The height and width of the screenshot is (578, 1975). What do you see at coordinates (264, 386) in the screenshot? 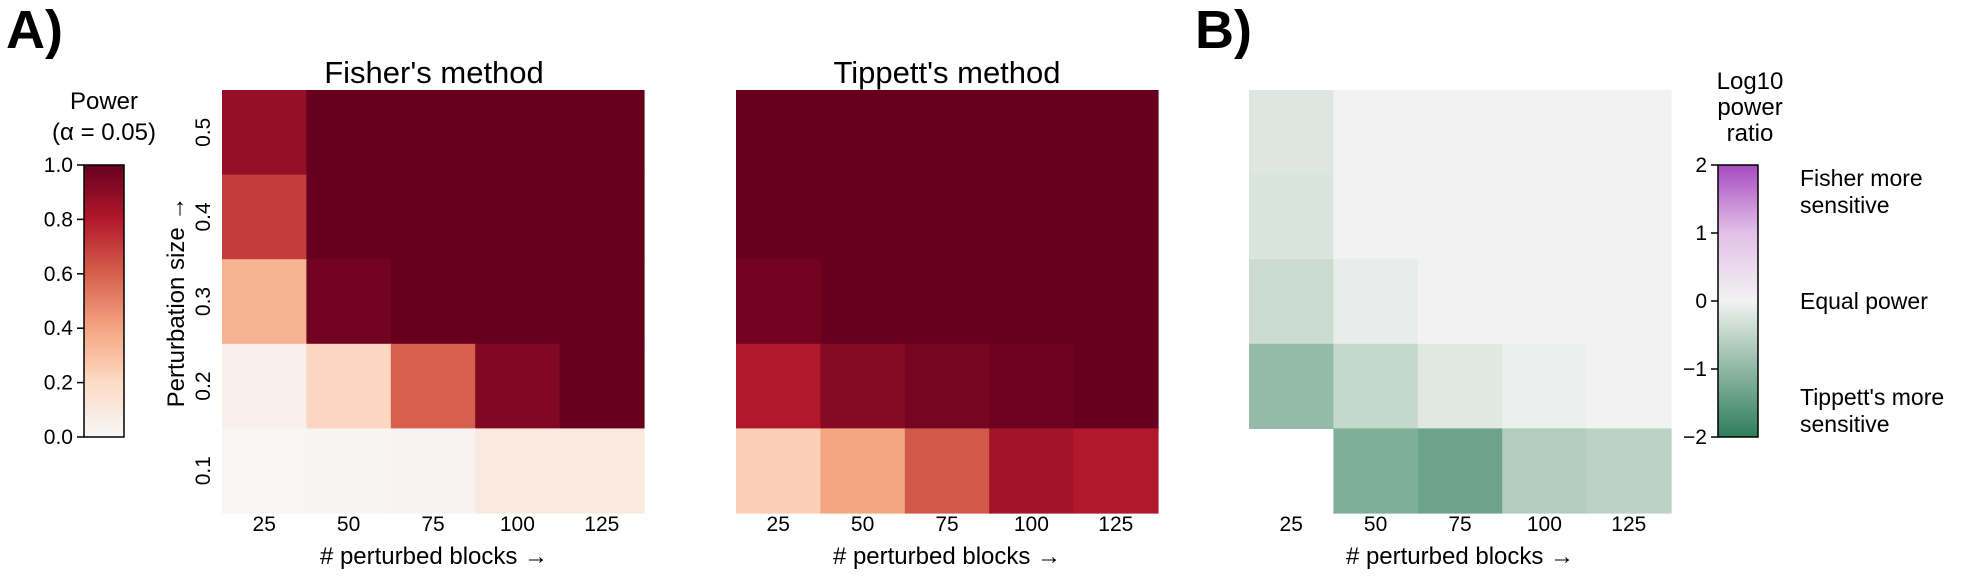
I see `fisher-cell-r3-c0` at bounding box center [264, 386].